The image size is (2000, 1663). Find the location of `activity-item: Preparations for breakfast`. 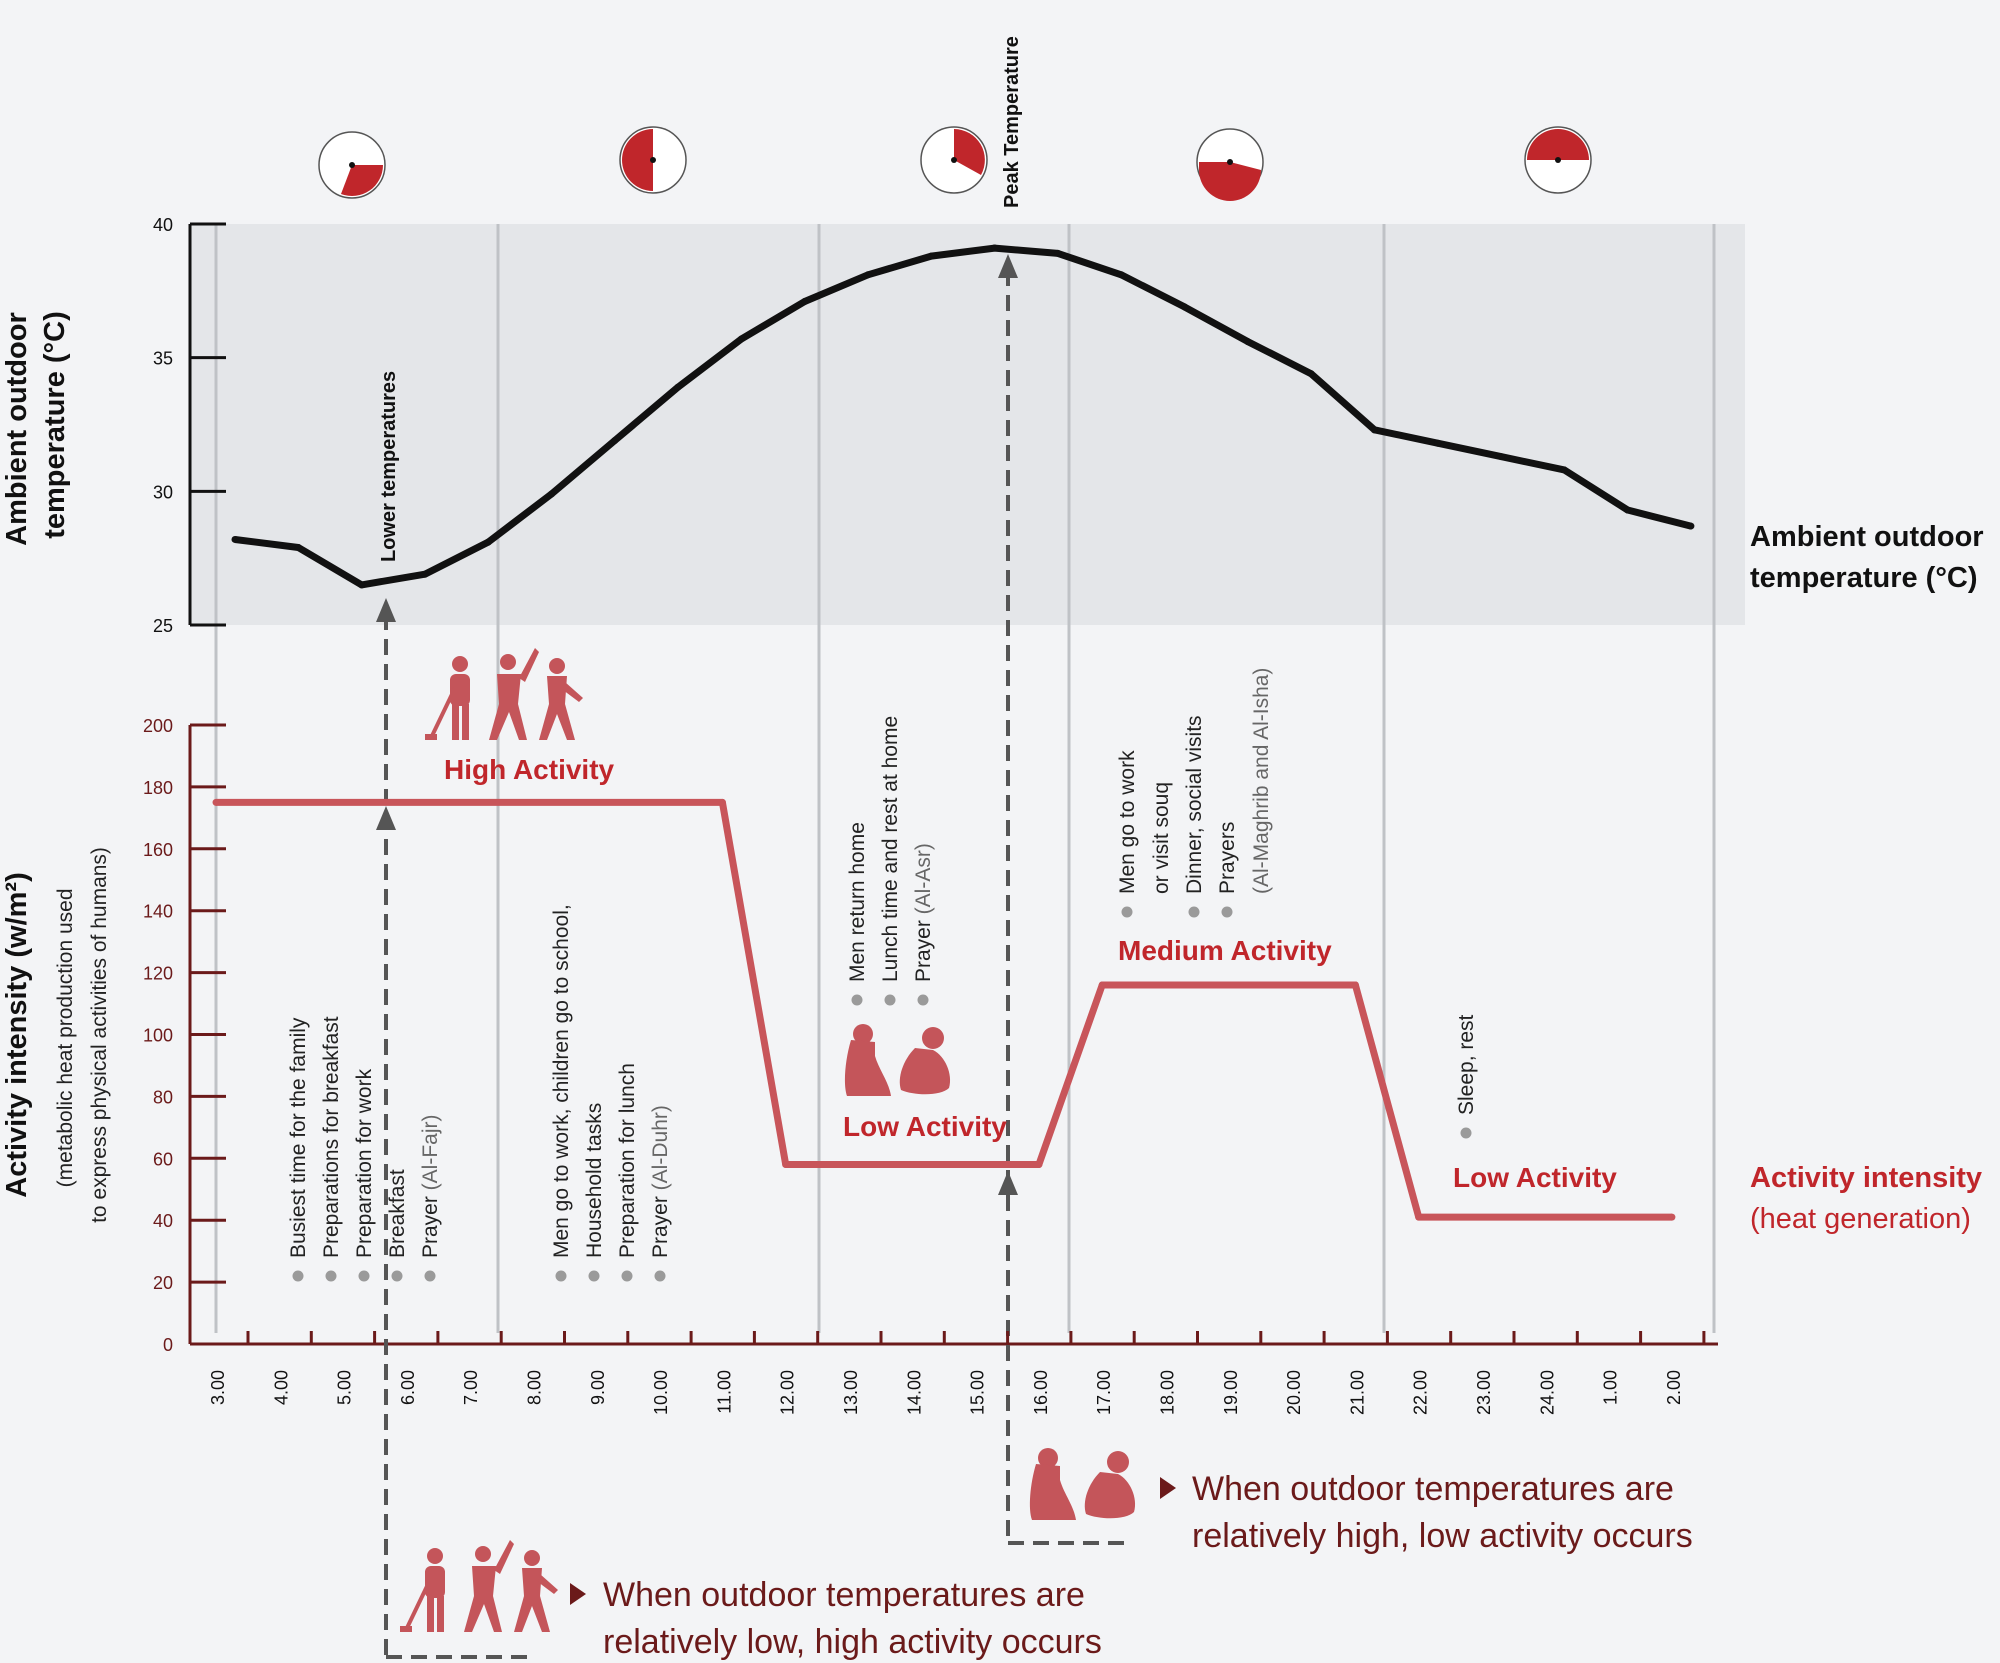

activity-item: Preparations for breakfast is located at coordinates (331, 1137).